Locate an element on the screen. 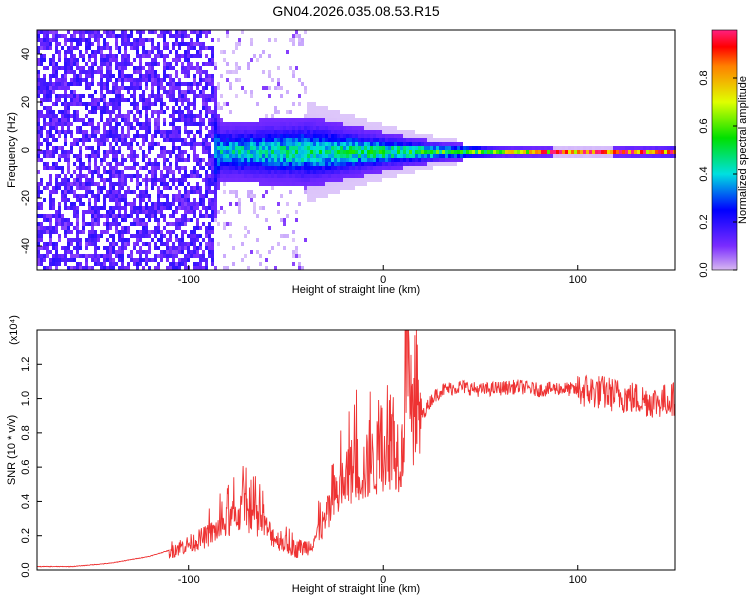 The width and height of the screenshot is (750, 600). heatmap-x-ticks: -100 0 100 is located at coordinates (382, 275).